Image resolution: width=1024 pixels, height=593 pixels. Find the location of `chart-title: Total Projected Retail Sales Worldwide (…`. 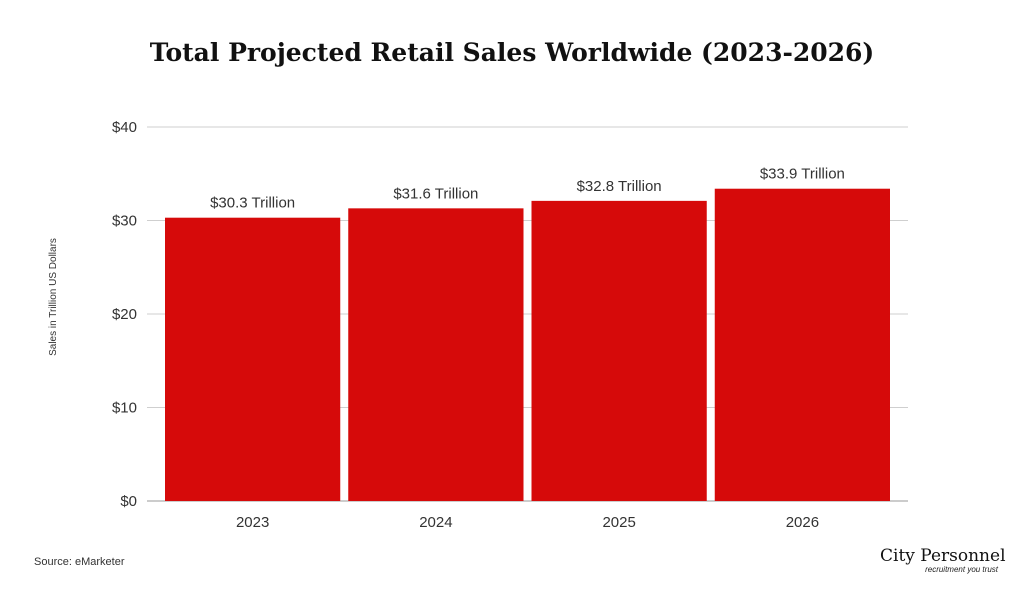

chart-title: Total Projected Retail Sales Worldwide (… is located at coordinates (512, 52).